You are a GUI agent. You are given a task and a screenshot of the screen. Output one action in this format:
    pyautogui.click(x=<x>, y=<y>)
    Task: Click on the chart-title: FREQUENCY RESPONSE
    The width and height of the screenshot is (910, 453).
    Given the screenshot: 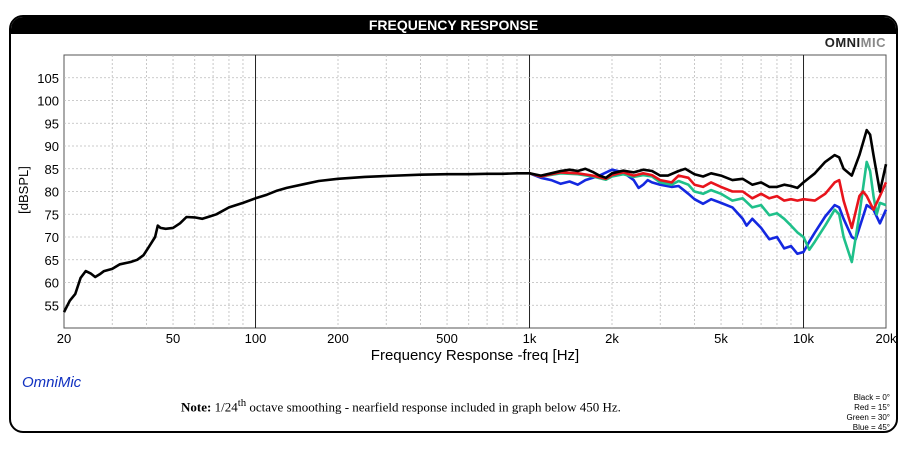 What is the action you would take?
    pyautogui.click(x=453, y=25)
    